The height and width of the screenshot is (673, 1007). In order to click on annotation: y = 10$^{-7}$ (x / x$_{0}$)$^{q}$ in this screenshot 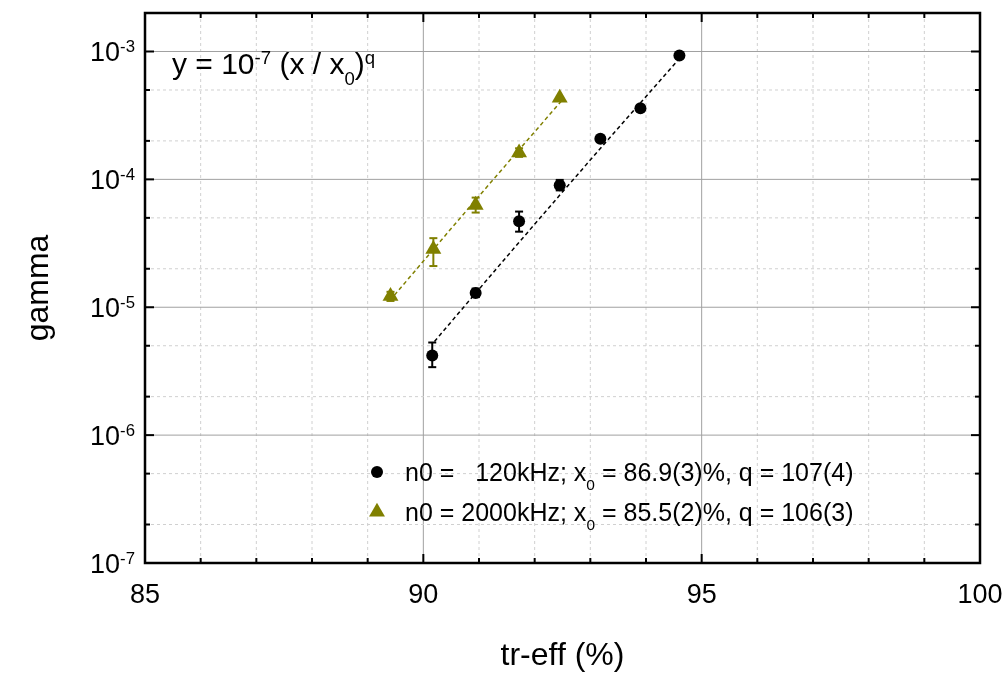, I will do `click(274, 67)`.